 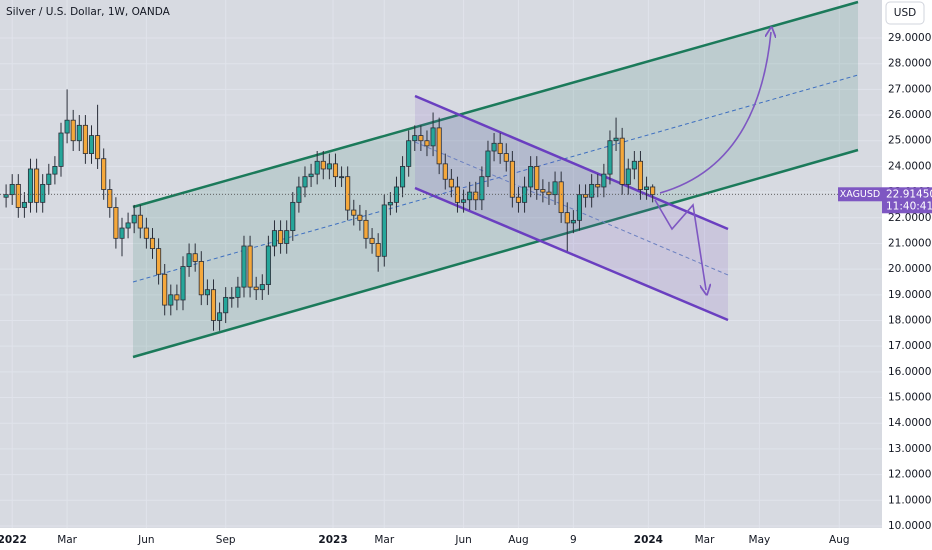 I want to click on y-tick-label: 28.00000, so click(x=910, y=64).